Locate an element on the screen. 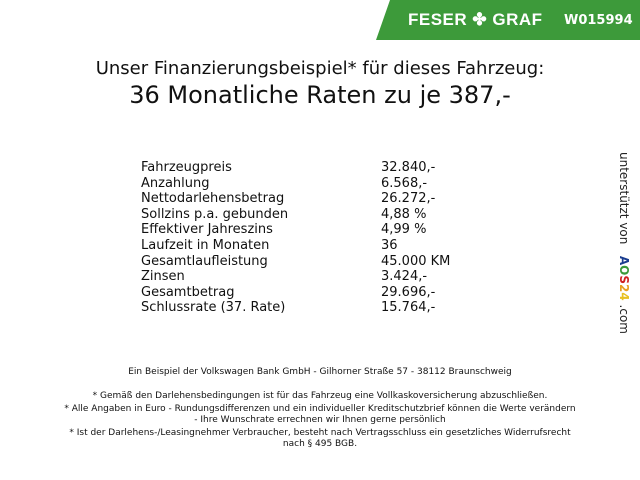 This screenshot has width=640, height=480. row-label: Zinsen is located at coordinates (163, 277).